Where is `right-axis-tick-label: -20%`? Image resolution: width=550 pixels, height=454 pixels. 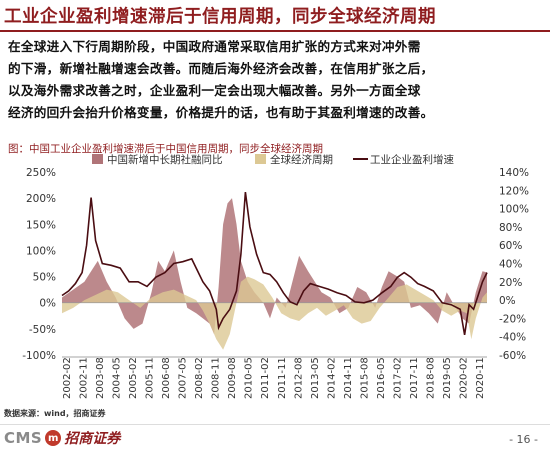
right-axis-tick-label: -20% is located at coordinates (512, 319).